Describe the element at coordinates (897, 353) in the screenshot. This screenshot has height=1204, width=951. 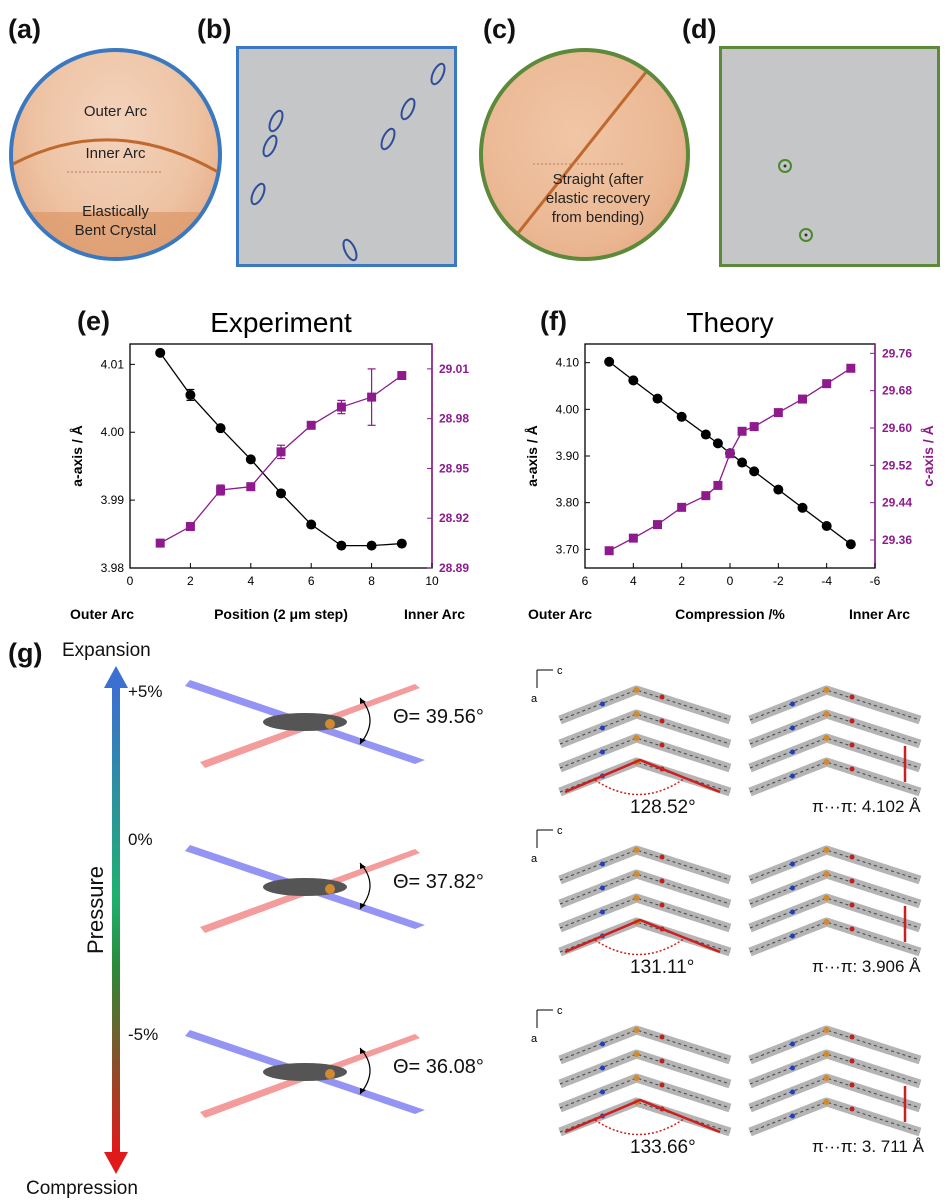
I see `y-right-tick-label: 29.76` at that location.